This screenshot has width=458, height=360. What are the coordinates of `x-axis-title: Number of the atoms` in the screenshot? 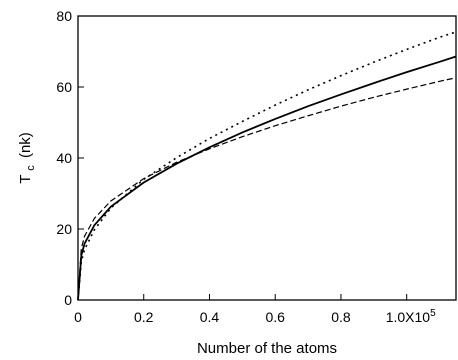 It's located at (267, 348).